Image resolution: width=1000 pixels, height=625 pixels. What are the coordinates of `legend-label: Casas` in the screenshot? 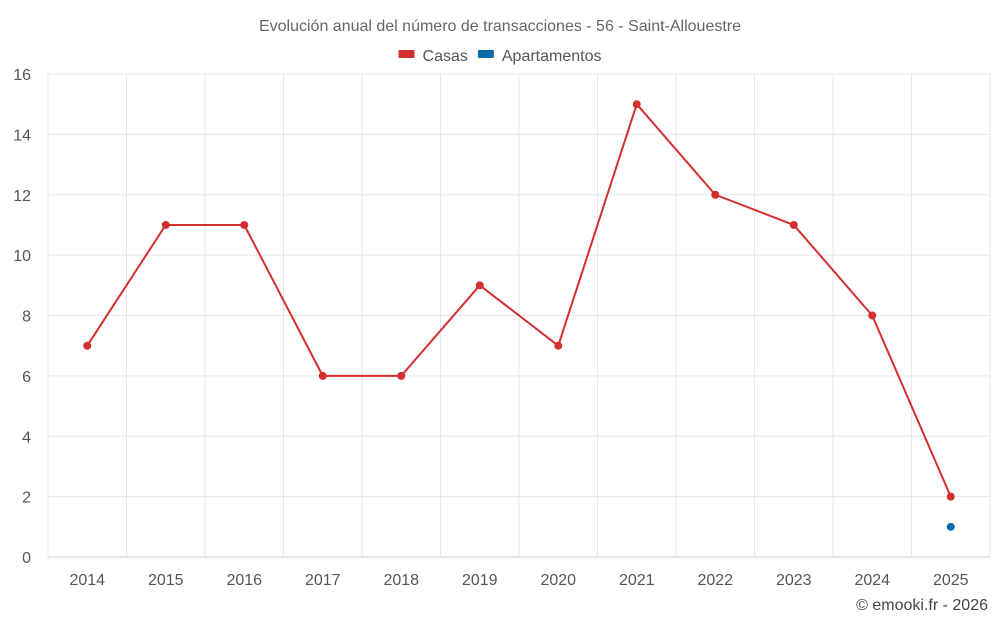 It's located at (445, 56).